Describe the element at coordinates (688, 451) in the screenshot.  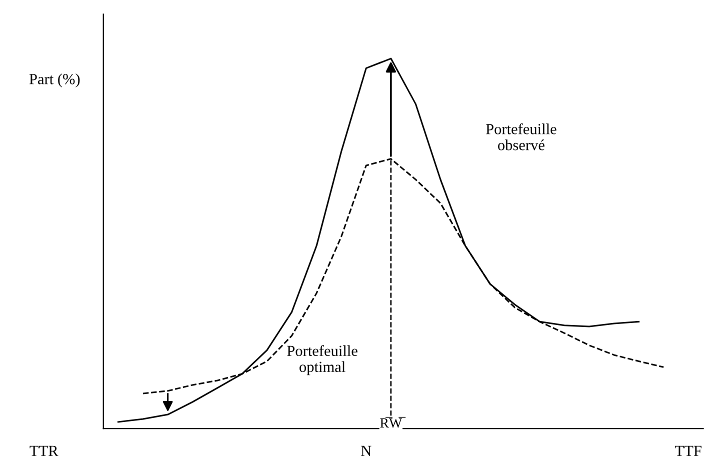
I see `x-tick-label: TTF` at that location.